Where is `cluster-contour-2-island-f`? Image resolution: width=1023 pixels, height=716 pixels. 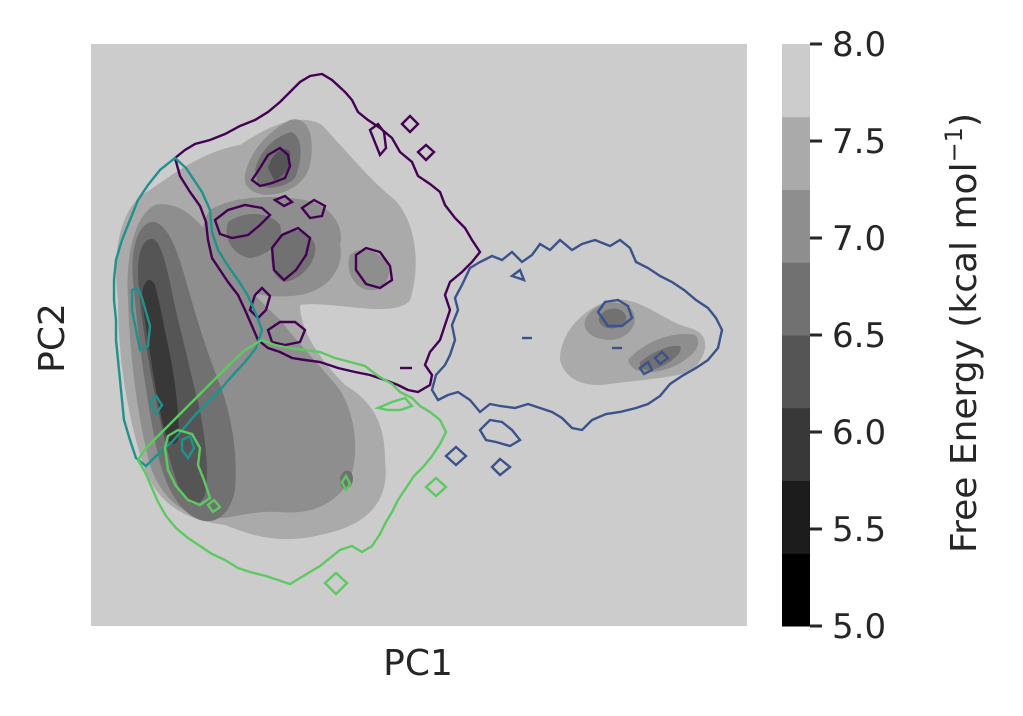
cluster-contour-2-island-f is located at coordinates (501, 467).